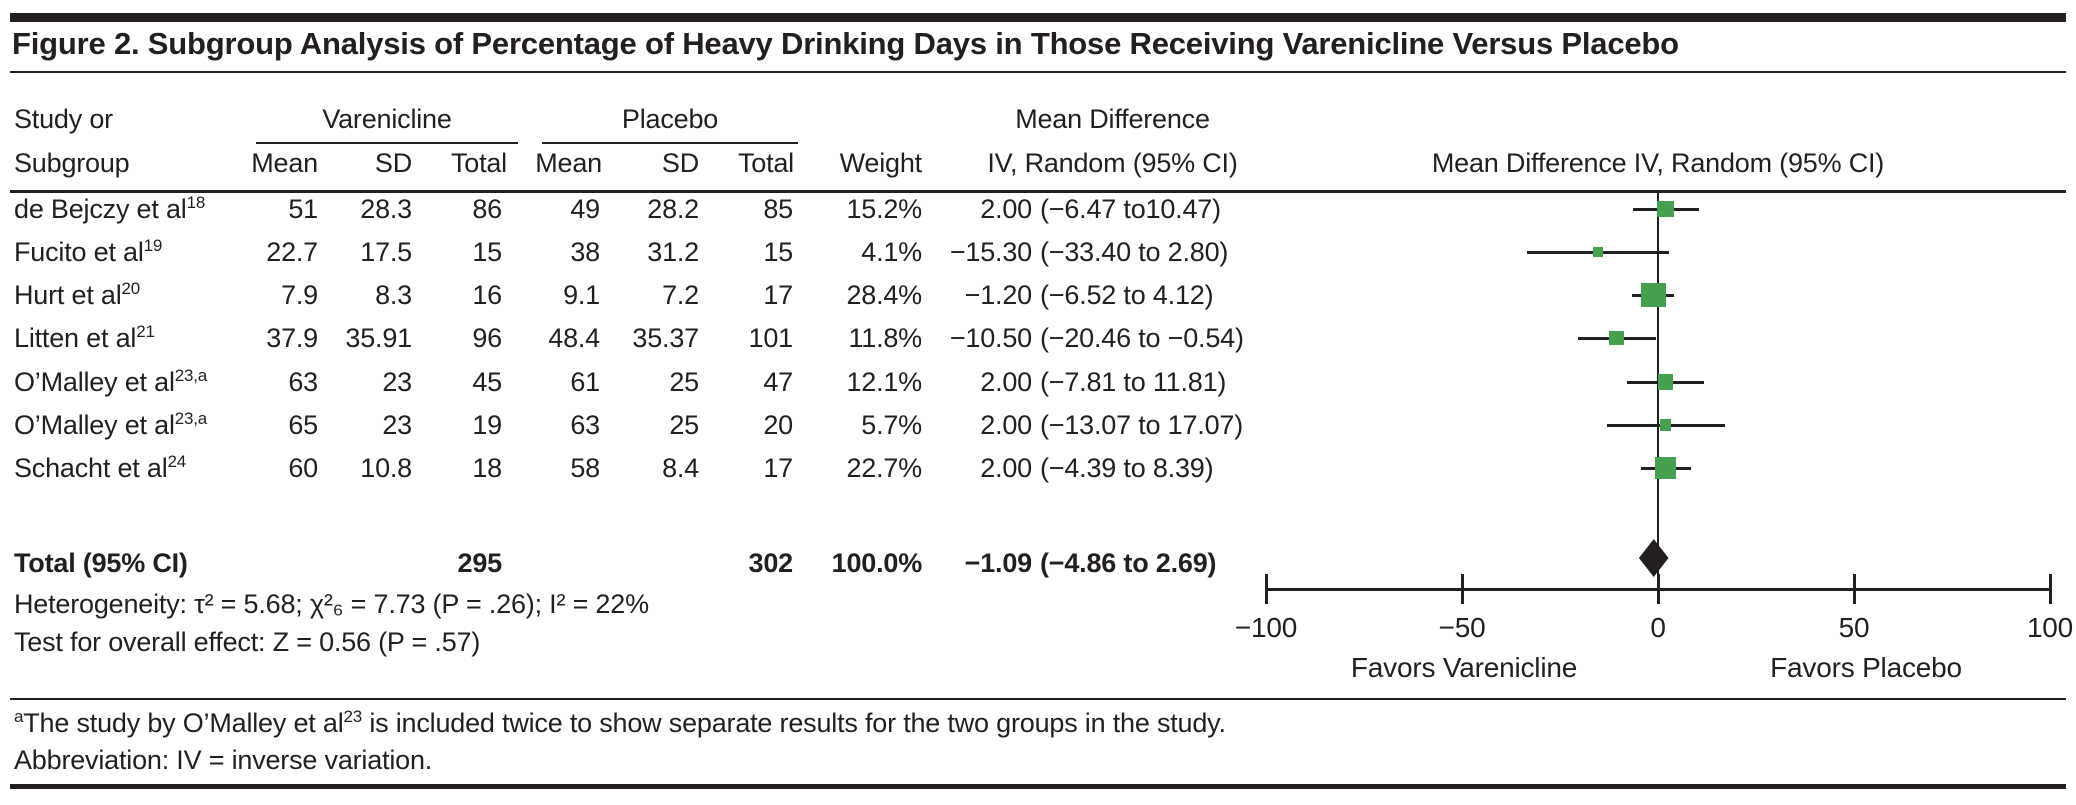 This screenshot has height=805, width=2076. I want to click on total-placebo-n: 302, so click(771, 563).